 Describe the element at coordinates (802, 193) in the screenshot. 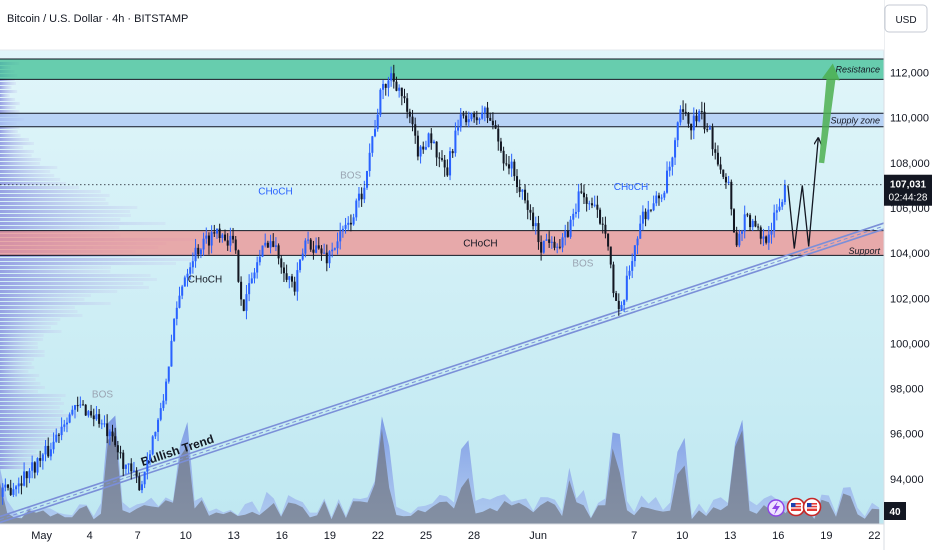

I see `projection-path` at that location.